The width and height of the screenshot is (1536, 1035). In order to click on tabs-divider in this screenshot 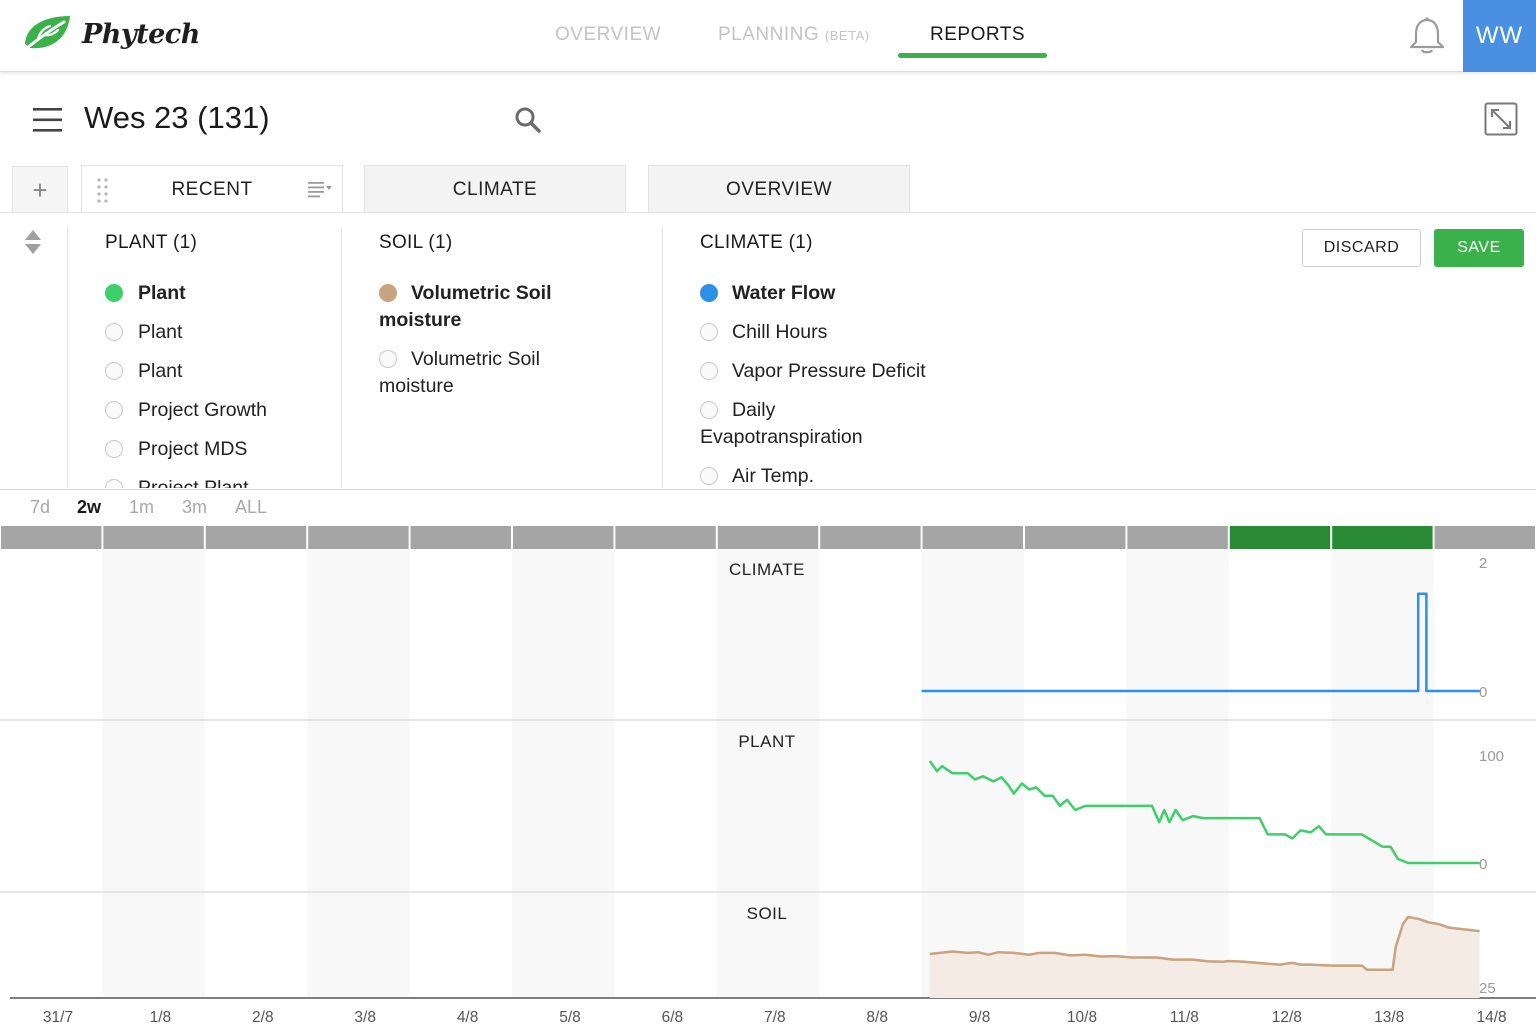, I will do `click(768, 212)`.